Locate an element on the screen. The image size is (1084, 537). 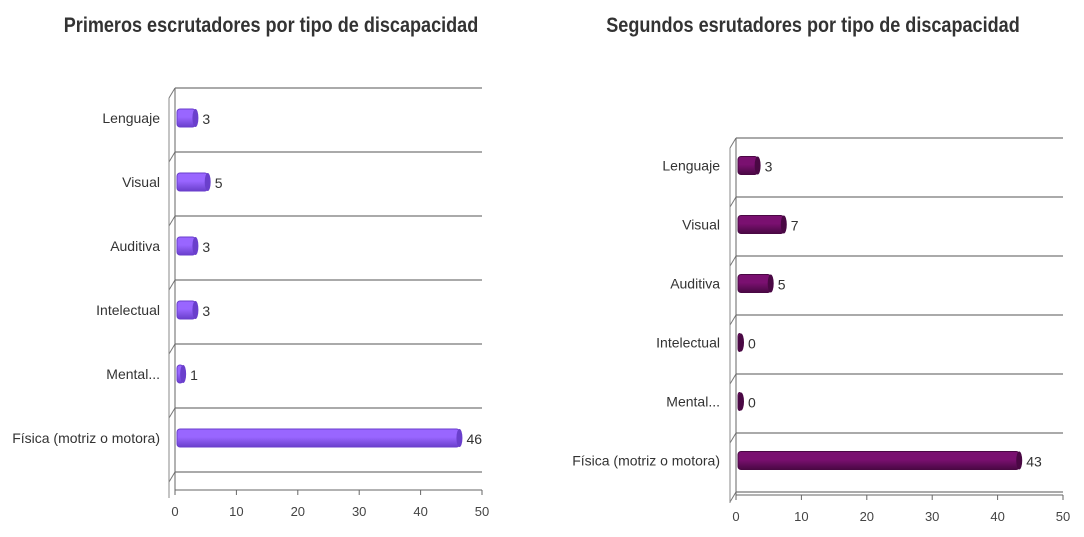
data-label: 43 is located at coordinates (1034, 462).